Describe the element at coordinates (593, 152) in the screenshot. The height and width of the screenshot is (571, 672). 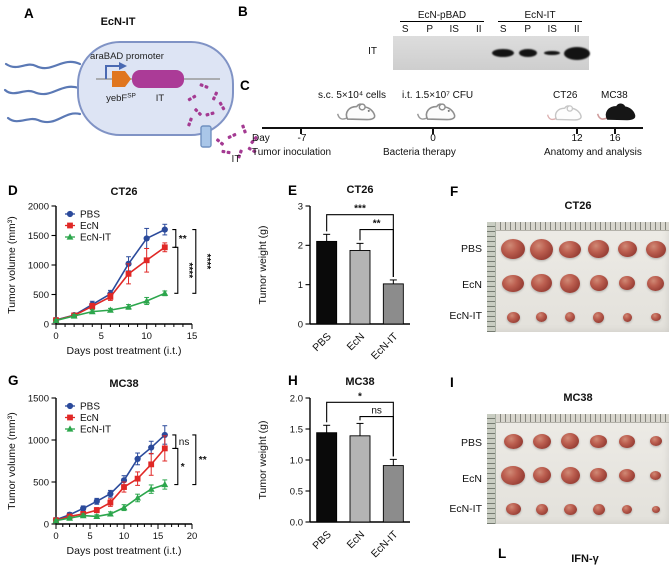
I see `timeline-caption-analysis: Anatomy and analysis` at that location.